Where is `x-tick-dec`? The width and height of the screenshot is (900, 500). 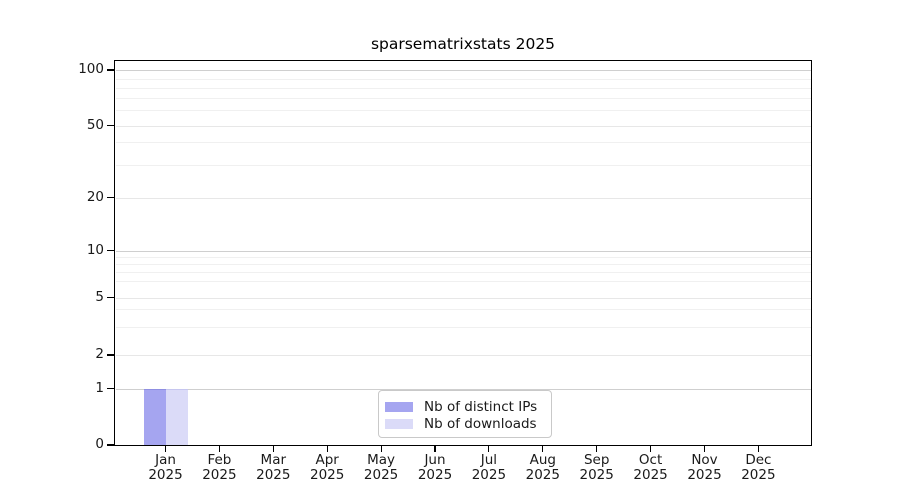 x-tick-dec is located at coordinates (758, 449).